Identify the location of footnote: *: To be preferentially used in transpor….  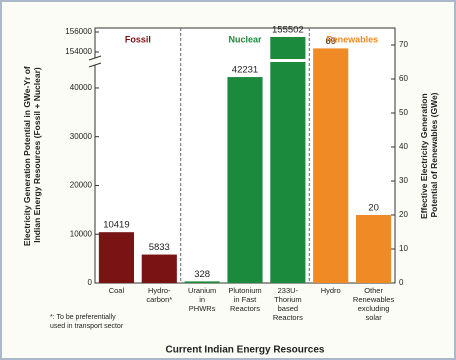
(87, 322).